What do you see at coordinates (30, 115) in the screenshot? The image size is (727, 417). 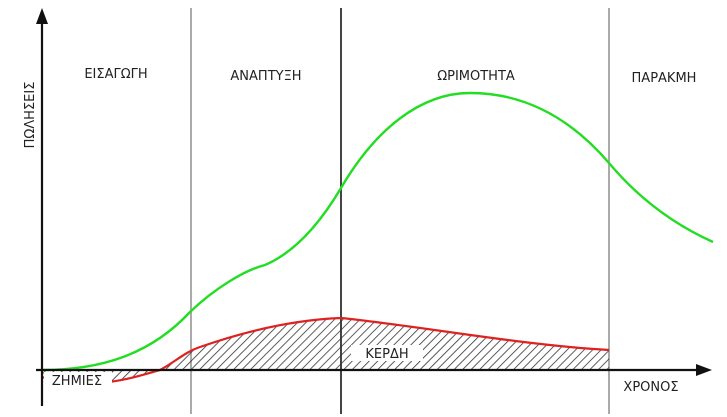 I see `y-axis-label: ΠΩΛΗΣΕΙΣ` at bounding box center [30, 115].